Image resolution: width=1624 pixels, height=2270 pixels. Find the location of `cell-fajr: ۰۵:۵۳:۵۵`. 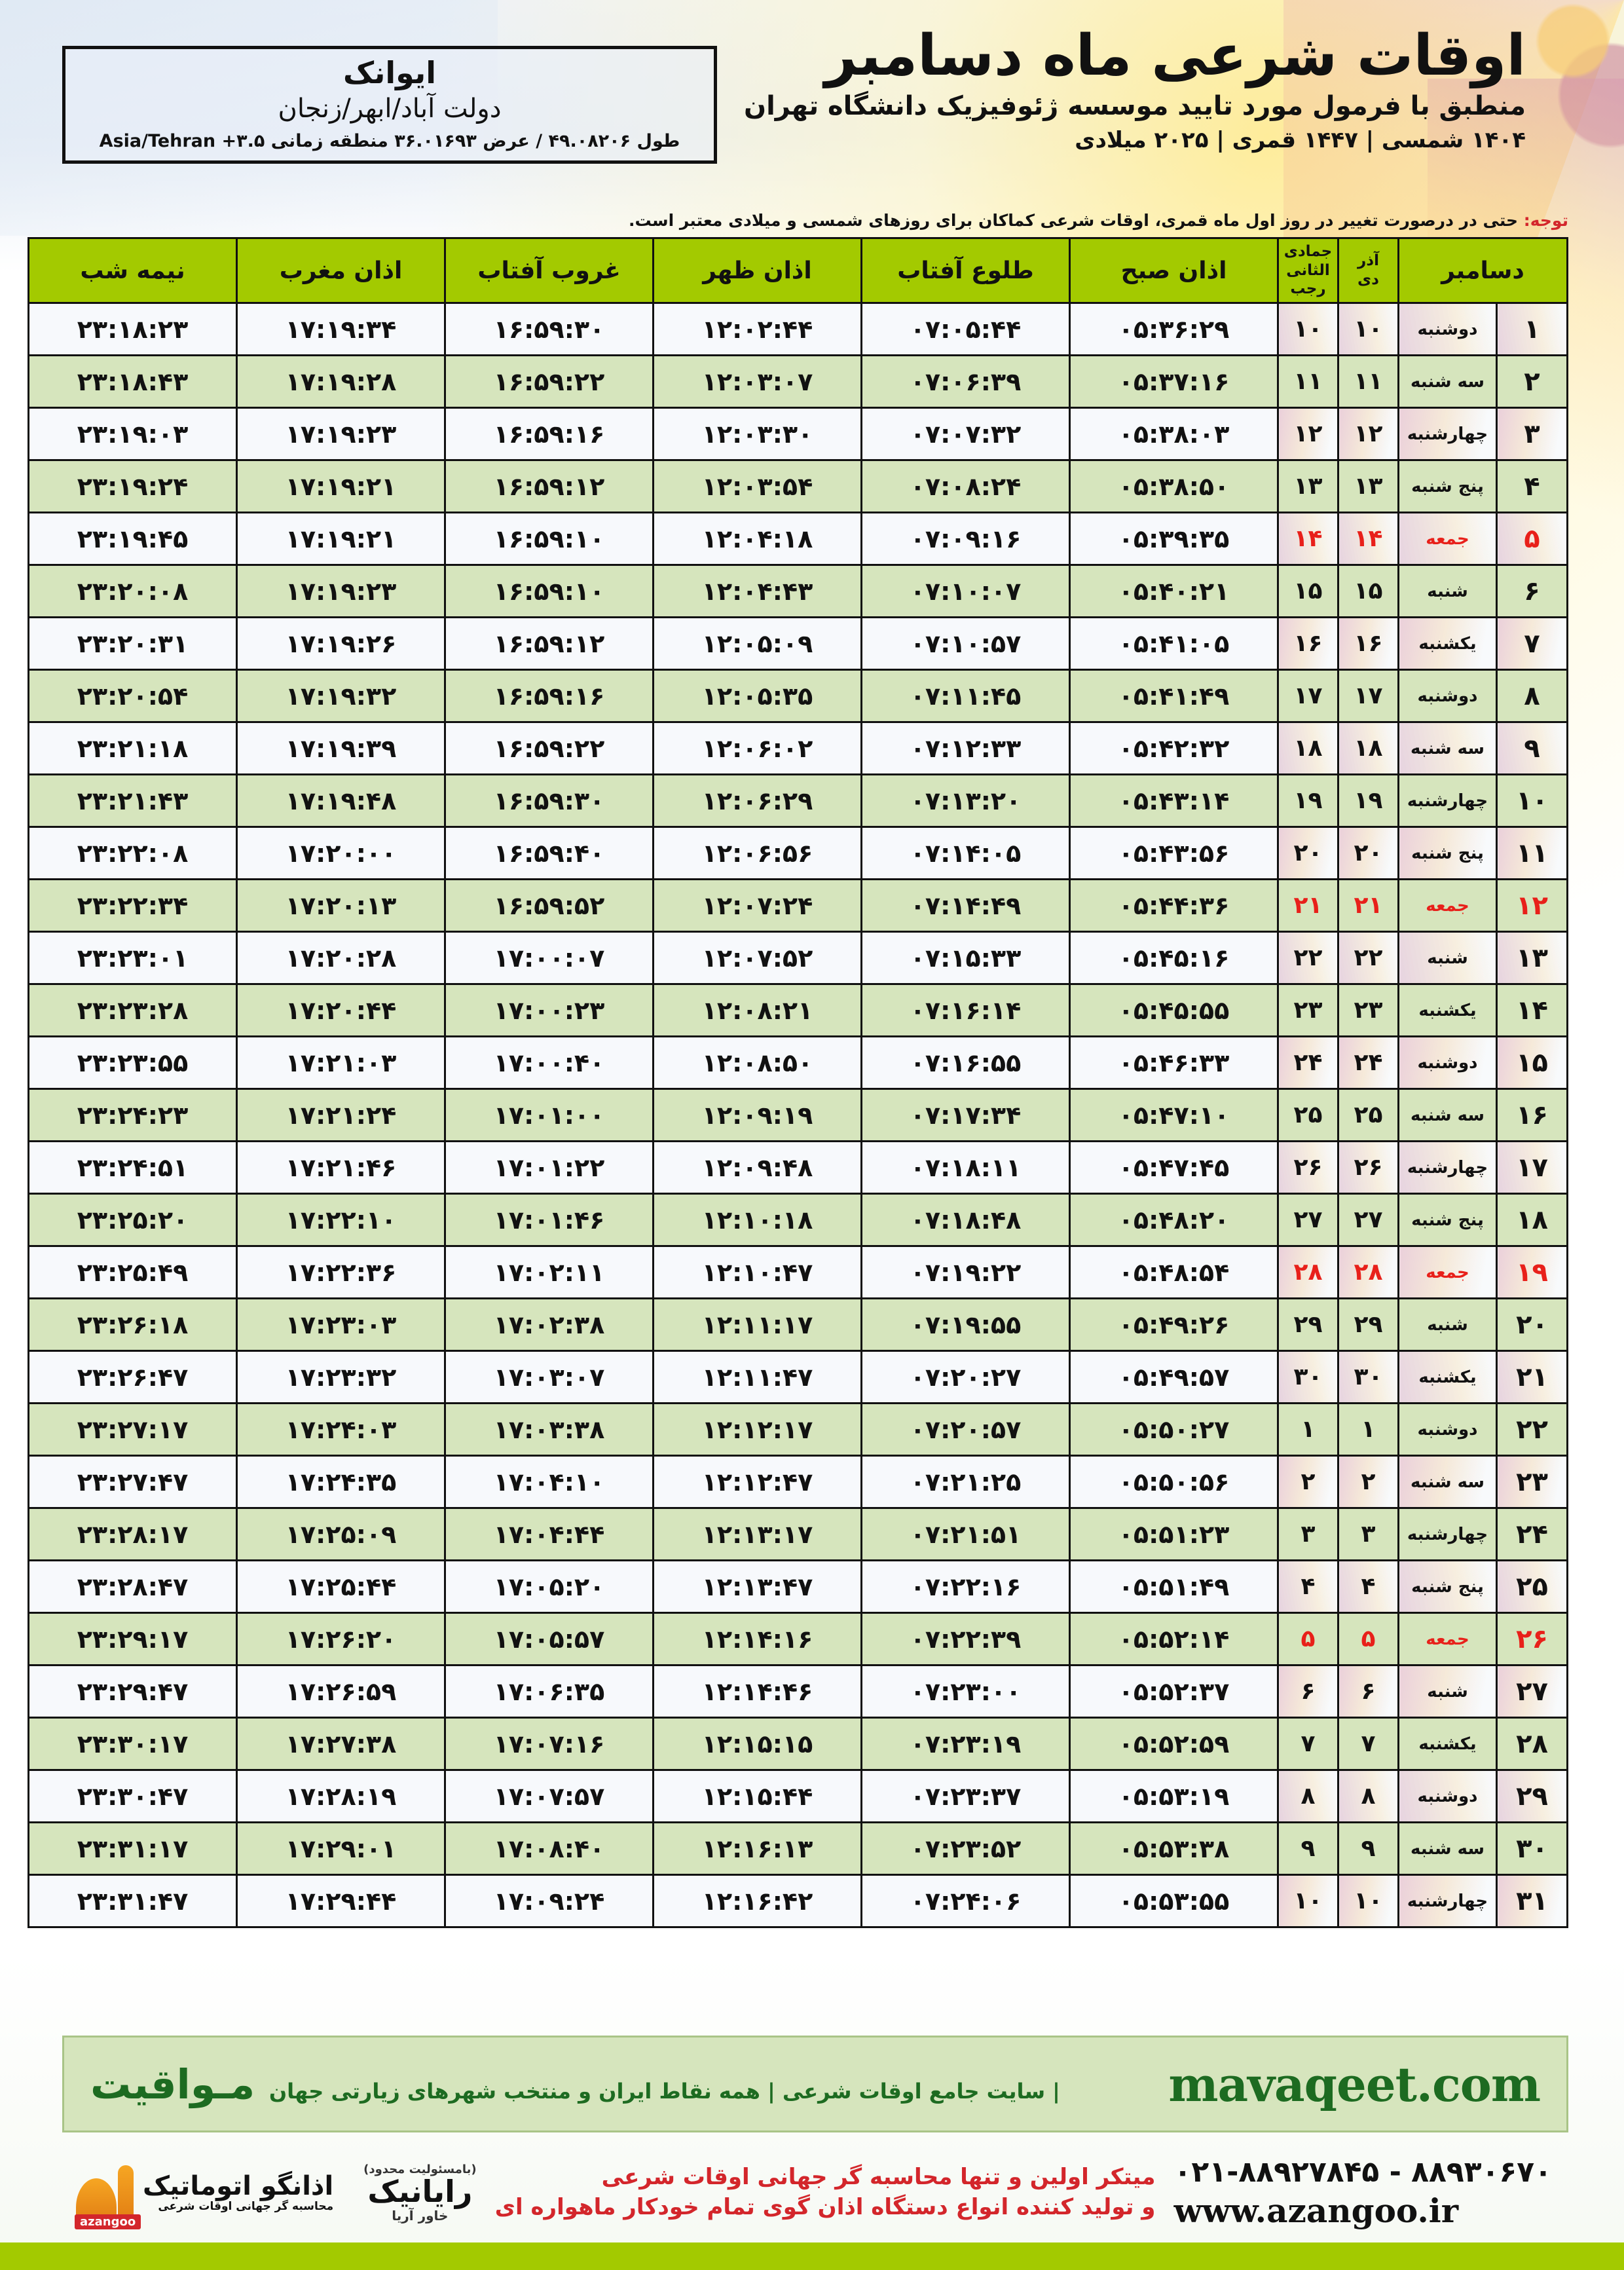

cell-fajr: ۰۵:۵۳:۵۵ is located at coordinates (1174, 1901).